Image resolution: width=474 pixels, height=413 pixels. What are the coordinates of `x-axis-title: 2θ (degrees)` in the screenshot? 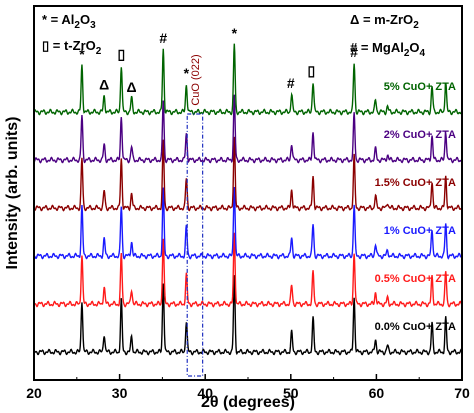 It's located at (248, 402).